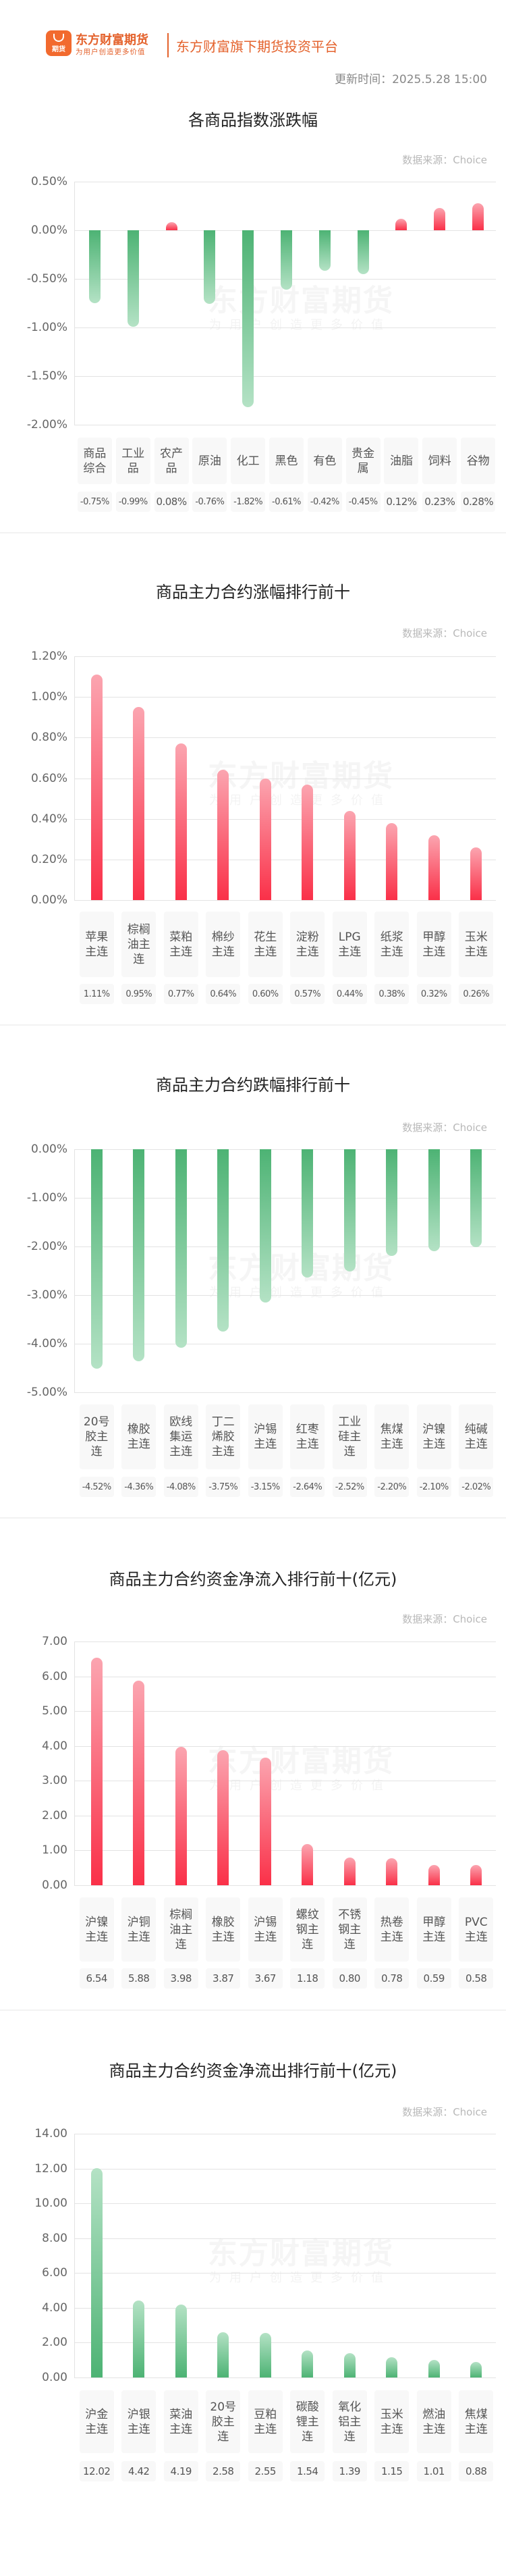 Image resolution: width=506 pixels, height=2576 pixels. What do you see at coordinates (476, 994) in the screenshot?
I see `value-label: 0.26%` at bounding box center [476, 994].